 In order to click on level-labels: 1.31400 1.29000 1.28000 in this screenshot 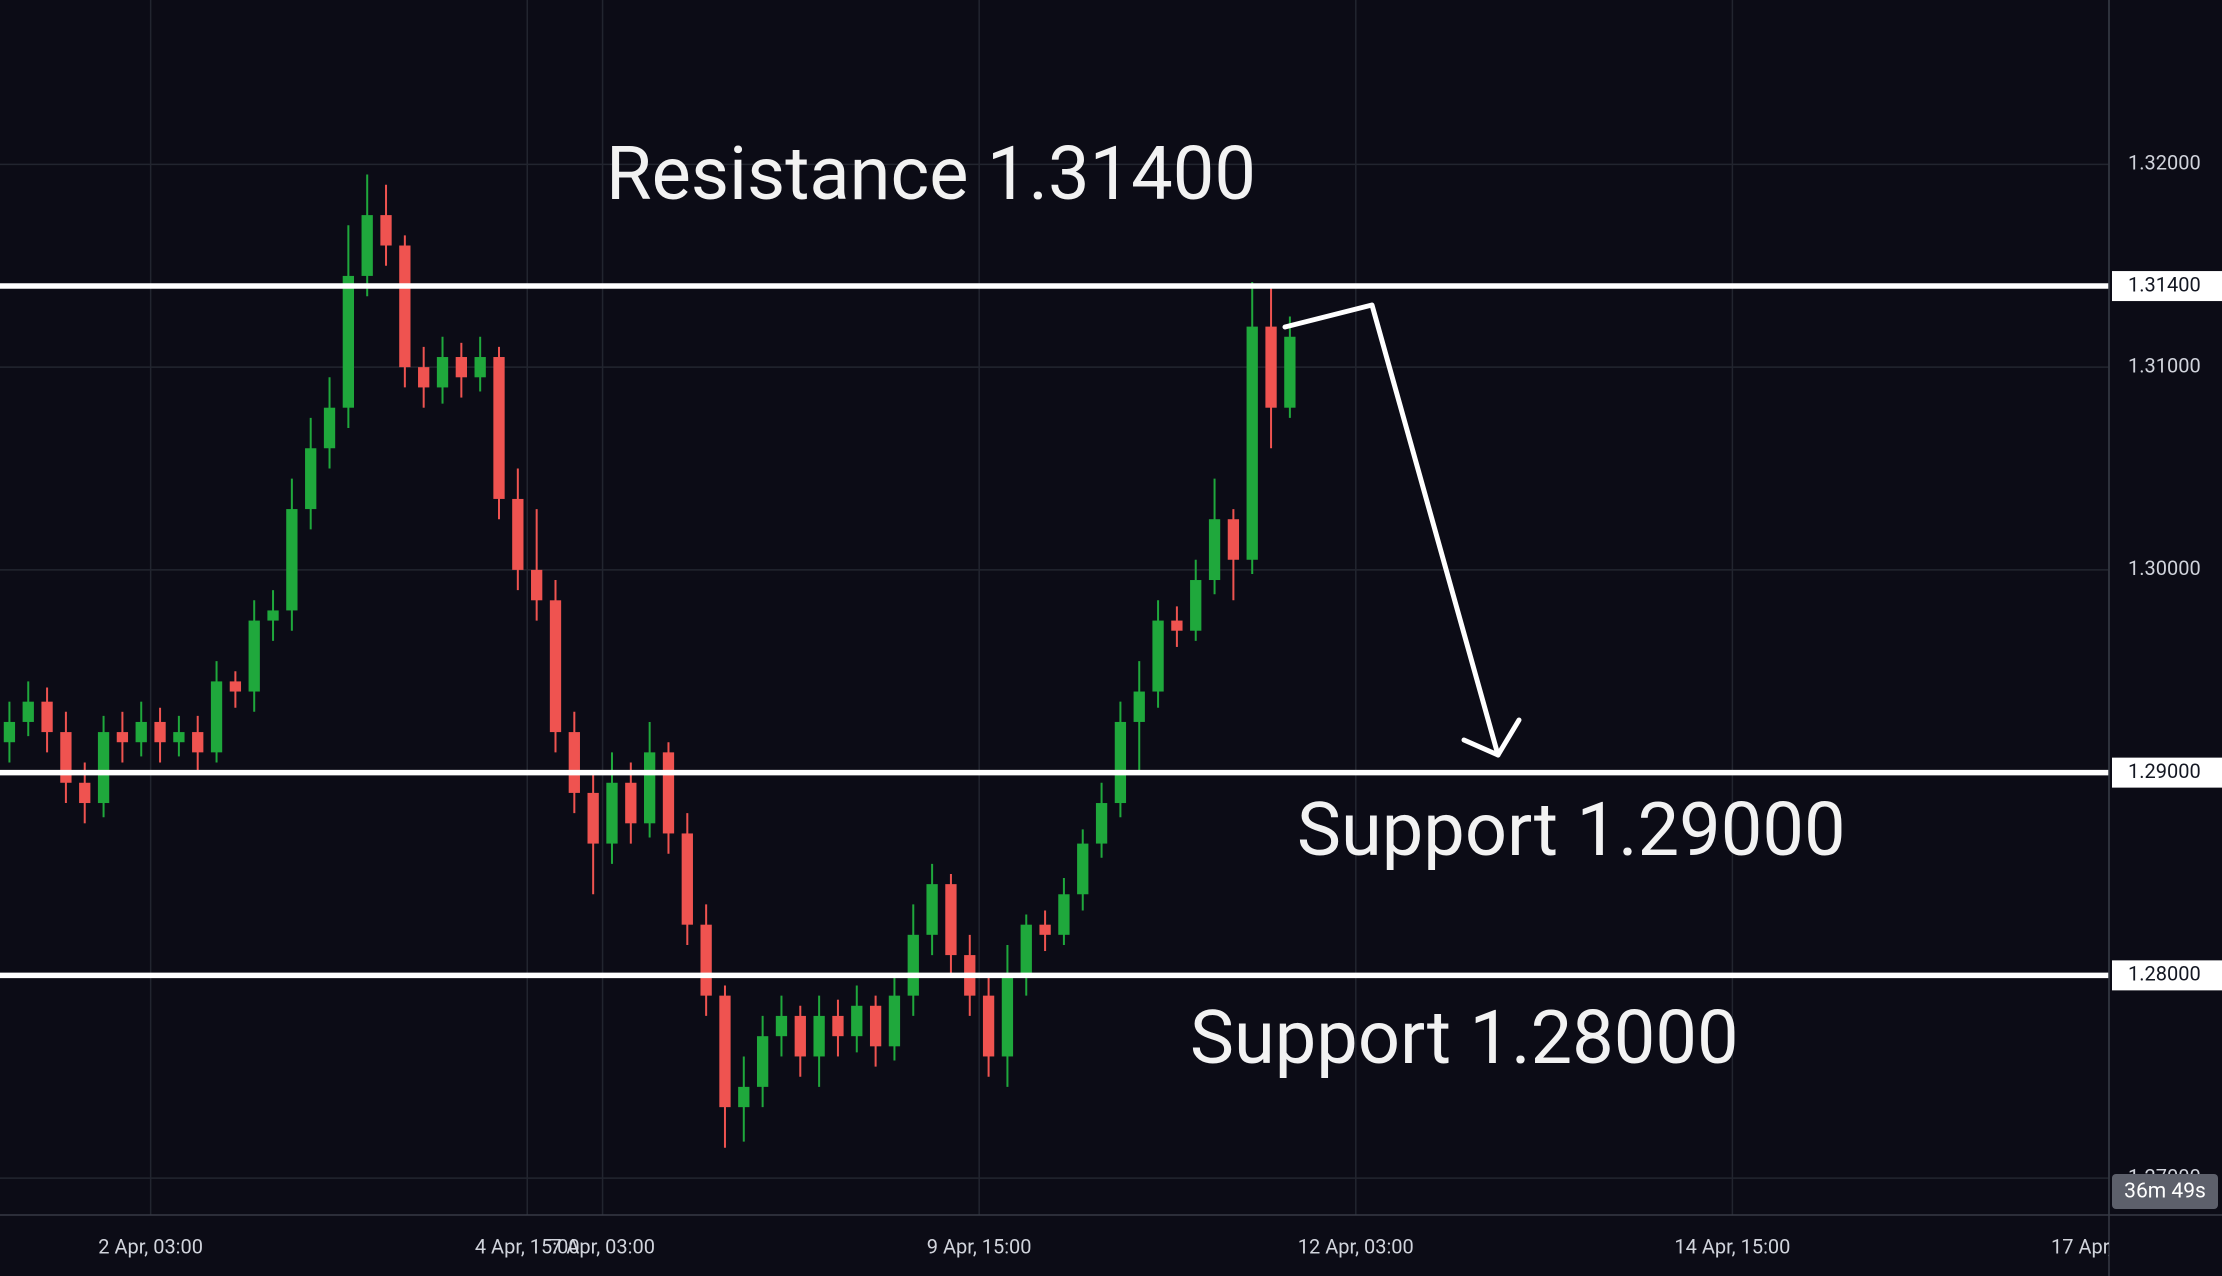, I will do `click(2167, 631)`.